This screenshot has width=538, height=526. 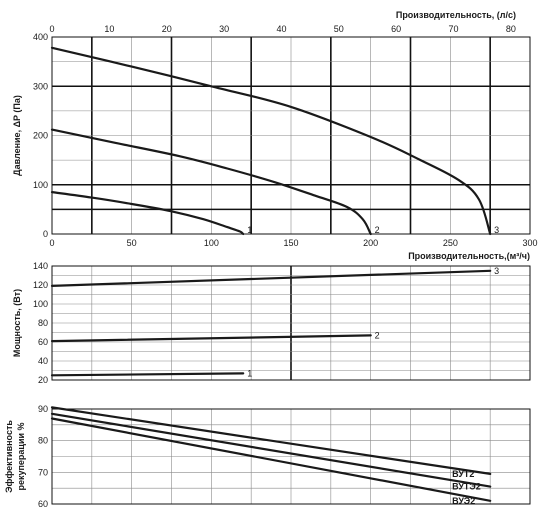 What do you see at coordinates (109, 29) in the screenshot?
I see `x2-tick-label: 10` at bounding box center [109, 29].